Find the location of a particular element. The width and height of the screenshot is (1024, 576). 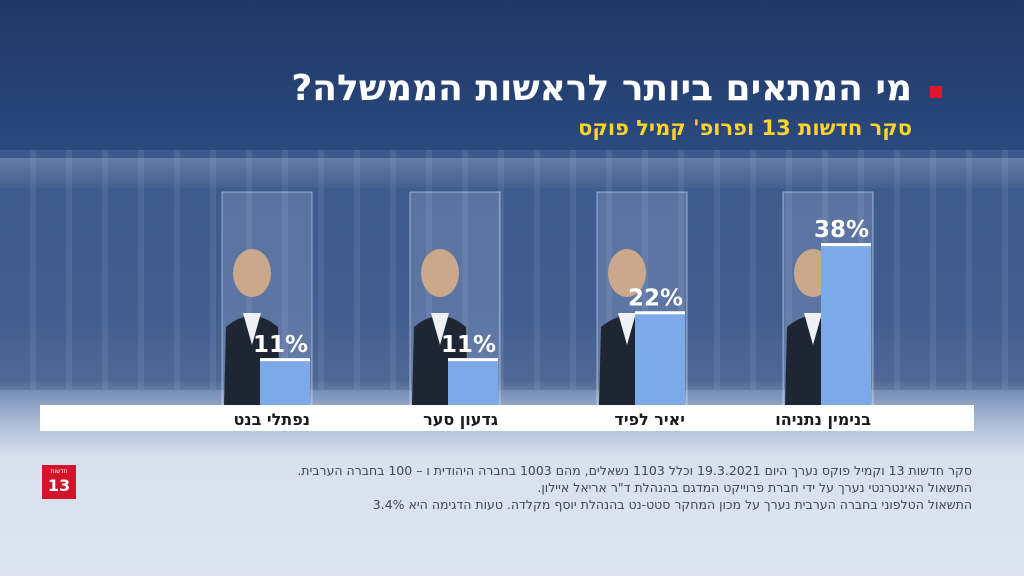

bar-value-label-2: 11% is located at coordinates (468, 345).